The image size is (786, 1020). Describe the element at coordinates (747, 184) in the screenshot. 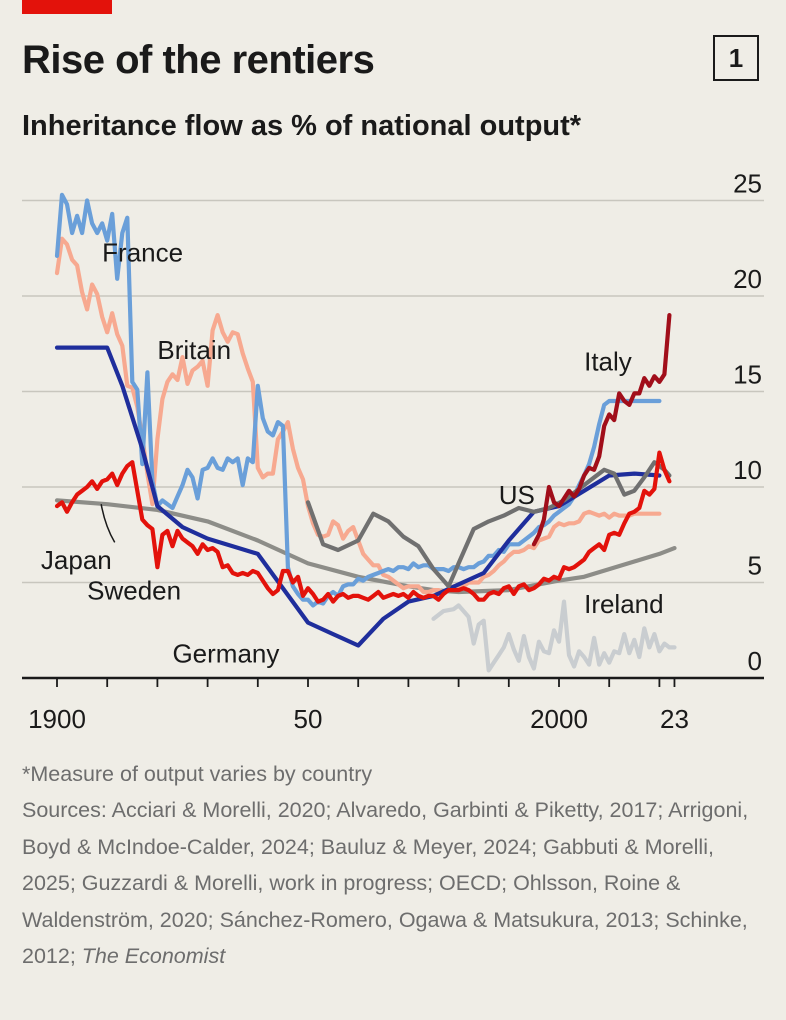

I see `y-tick-label: 25` at that location.